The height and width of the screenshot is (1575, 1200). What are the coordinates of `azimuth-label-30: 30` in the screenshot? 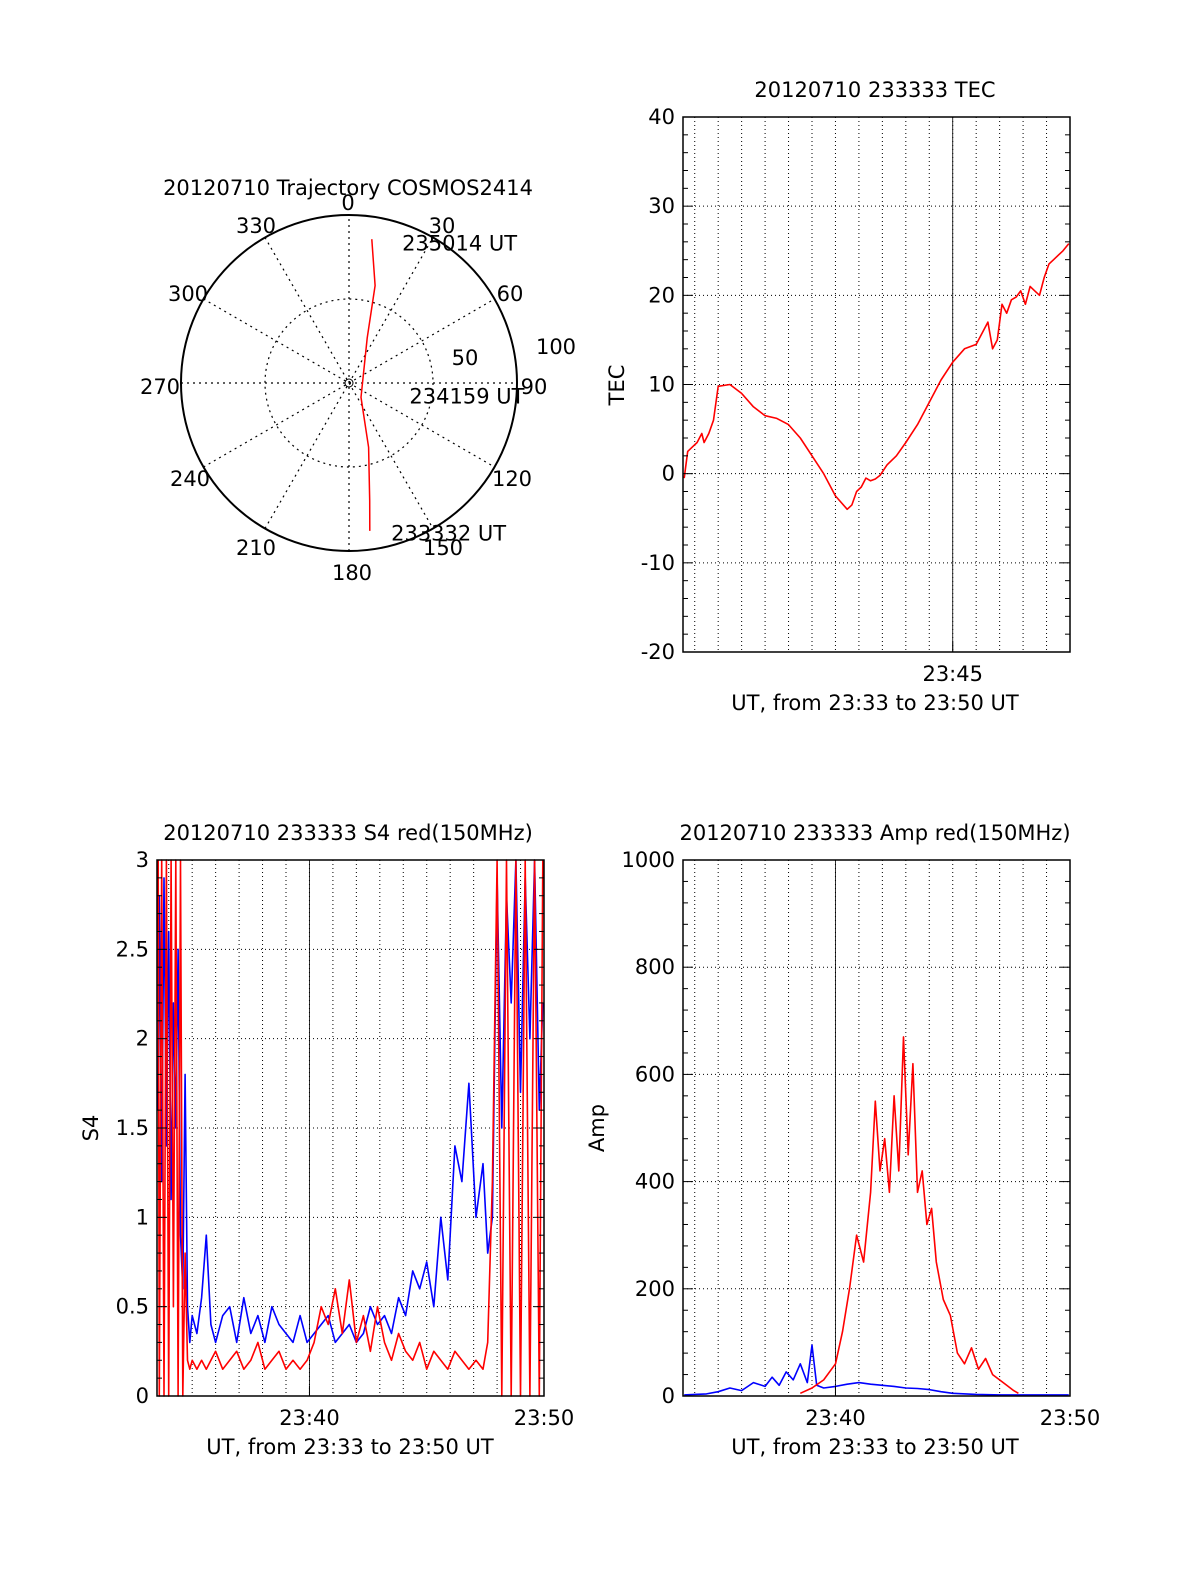 It's located at (442, 226).